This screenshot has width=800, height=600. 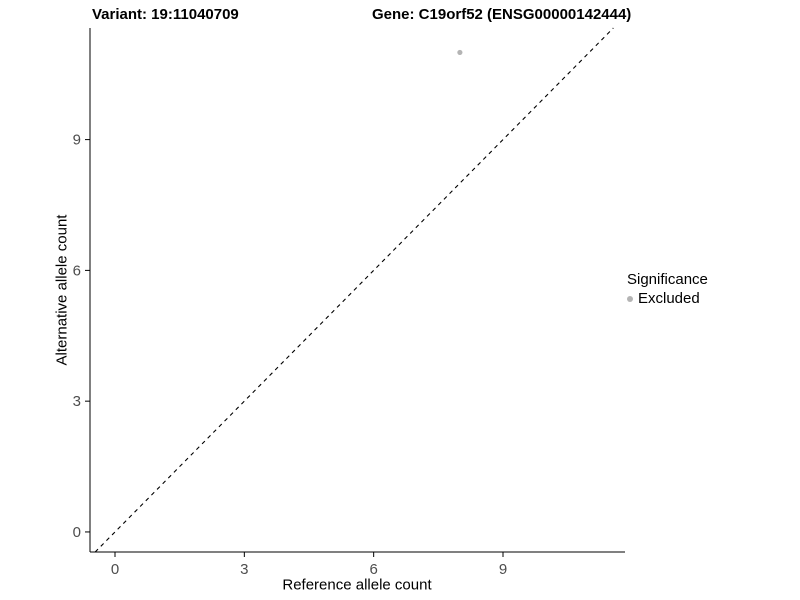 What do you see at coordinates (115, 569) in the screenshot?
I see `x-tick-label: 0` at bounding box center [115, 569].